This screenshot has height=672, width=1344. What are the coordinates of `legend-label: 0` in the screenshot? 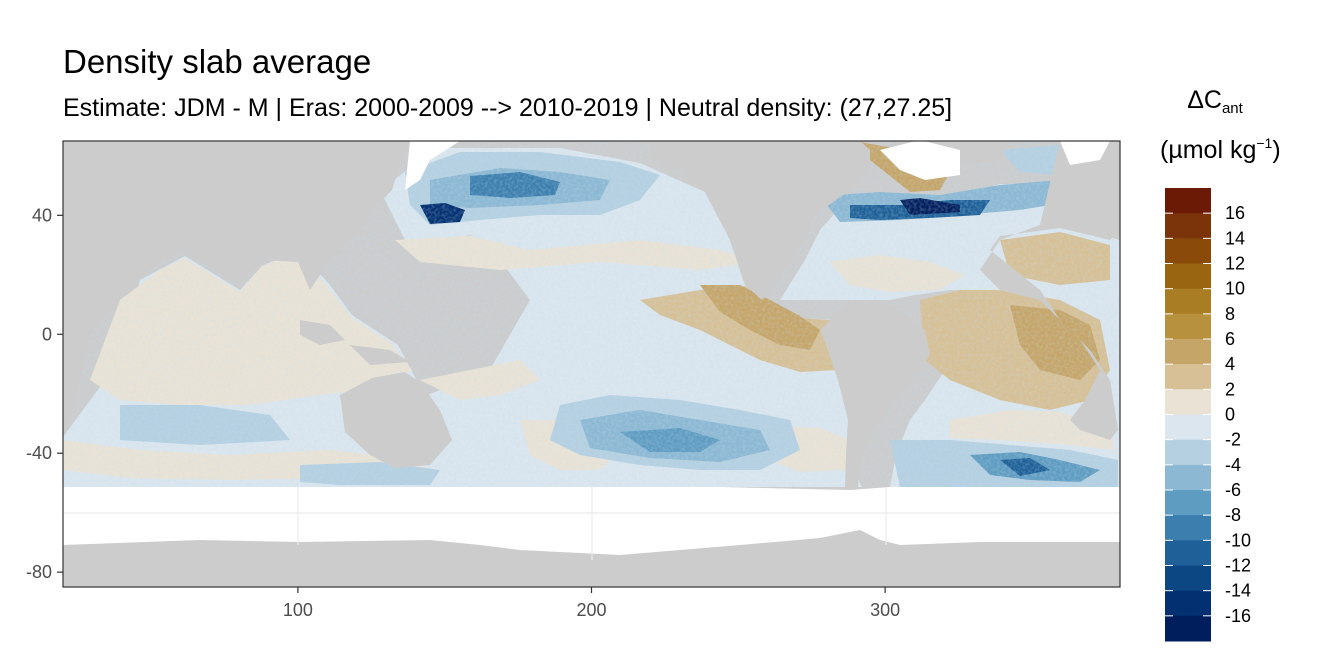 It's located at (1230, 415).